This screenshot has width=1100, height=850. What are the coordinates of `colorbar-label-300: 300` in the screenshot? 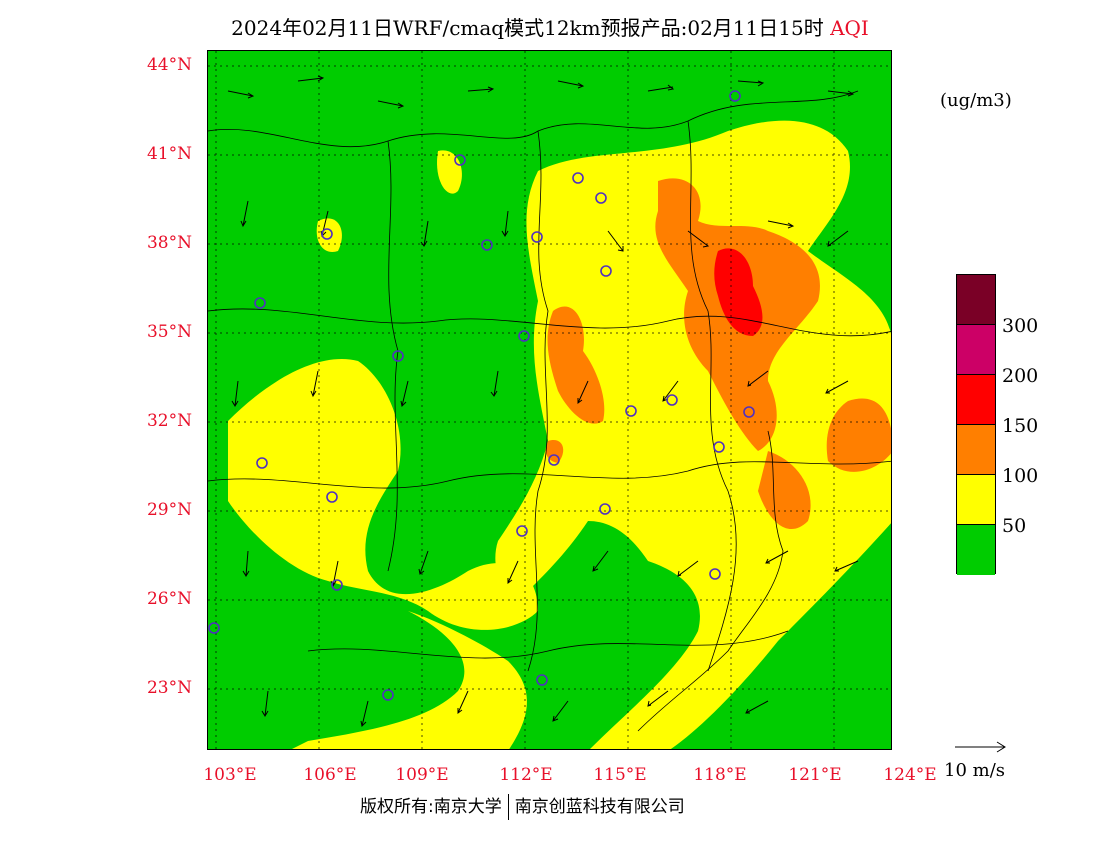 It's located at (1020, 326).